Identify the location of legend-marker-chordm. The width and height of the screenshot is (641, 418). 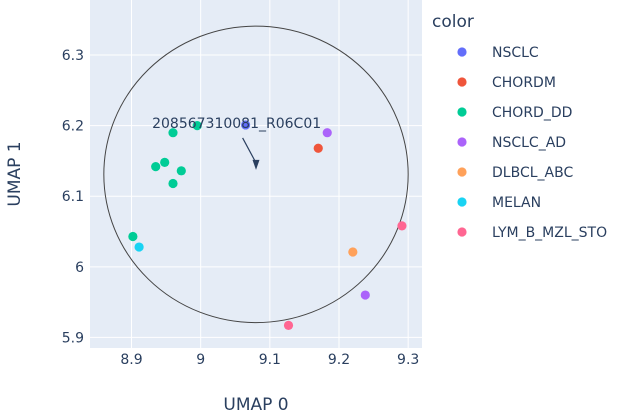
(462, 82).